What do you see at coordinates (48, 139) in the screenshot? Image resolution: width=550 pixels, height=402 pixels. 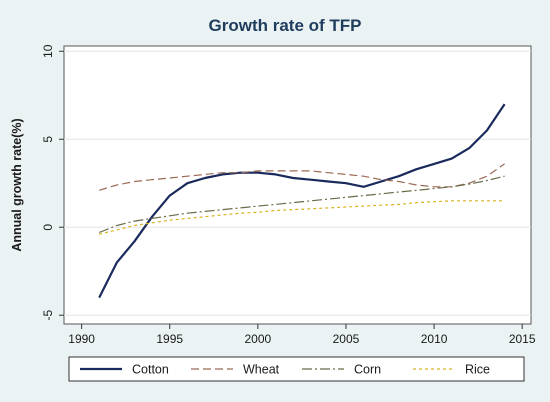 I see `y-tick-label: 5` at bounding box center [48, 139].